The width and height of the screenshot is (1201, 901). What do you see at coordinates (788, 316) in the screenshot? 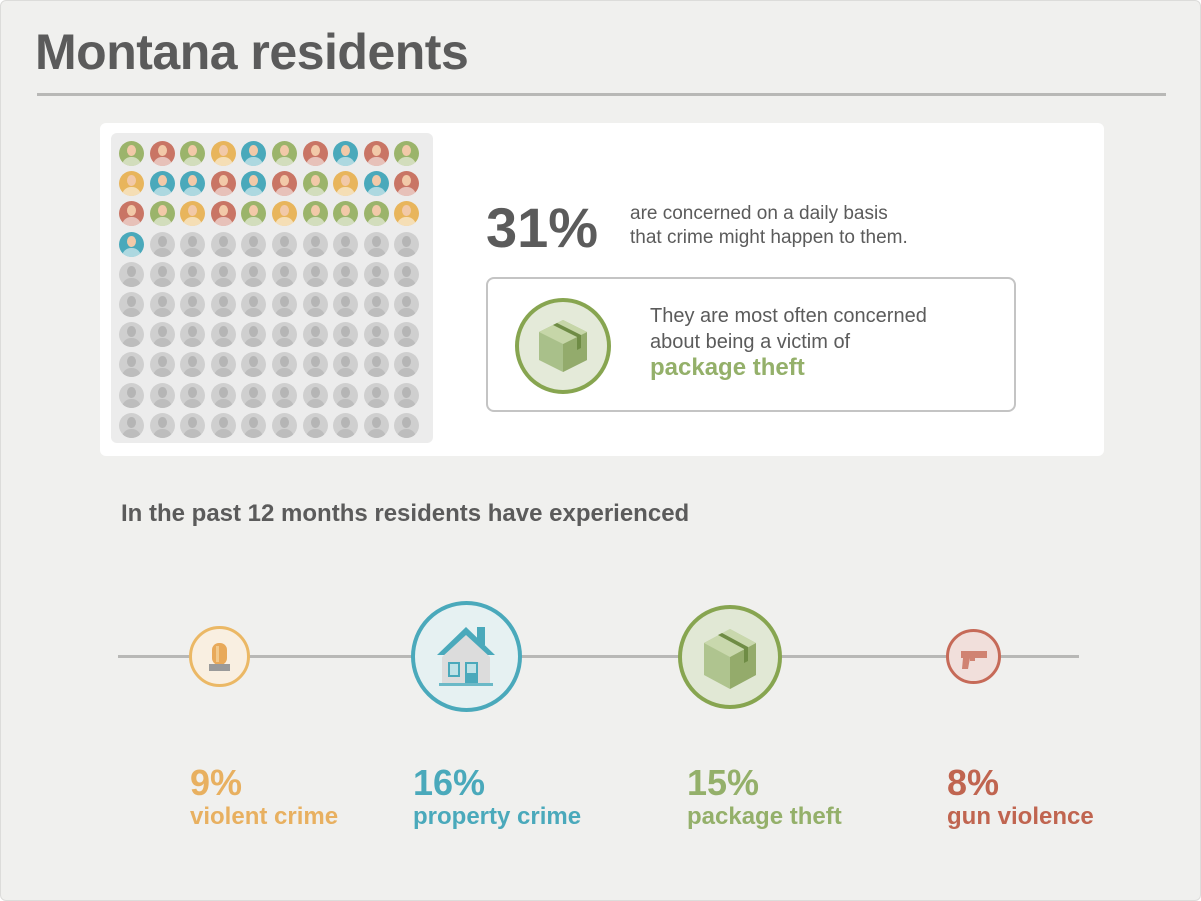
I see `top-concern-line-1: They are most often concerned` at bounding box center [788, 316].